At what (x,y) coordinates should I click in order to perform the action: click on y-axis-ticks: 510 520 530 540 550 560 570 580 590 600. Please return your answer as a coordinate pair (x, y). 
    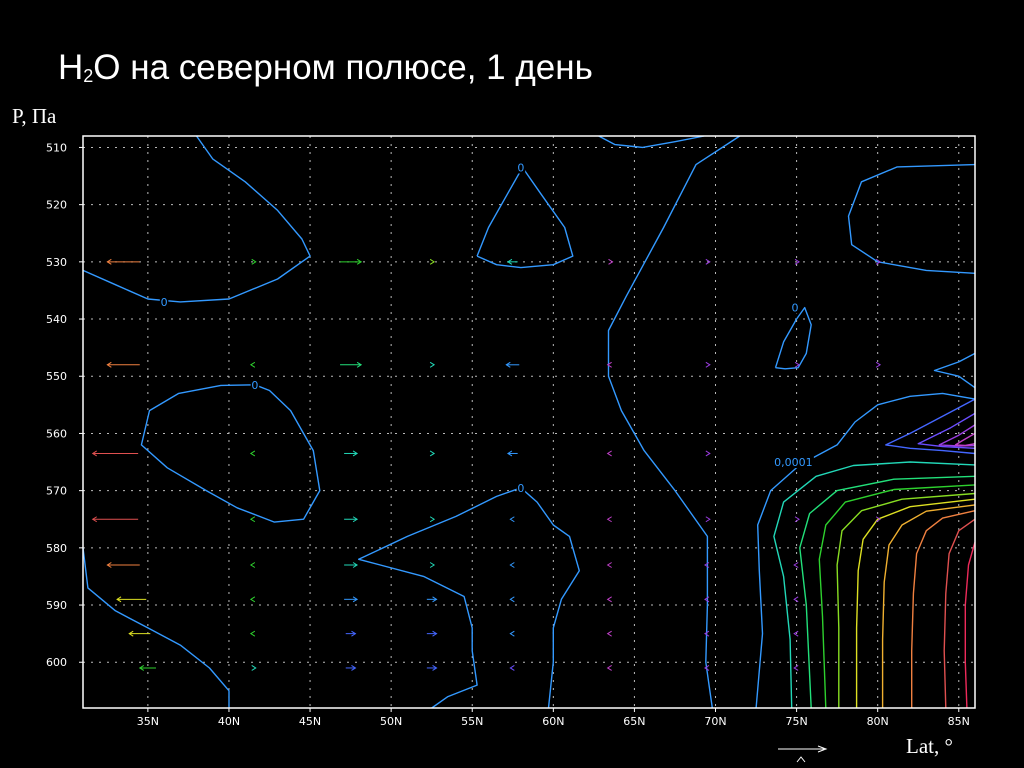
    Looking at the image, I should click on (64, 405).